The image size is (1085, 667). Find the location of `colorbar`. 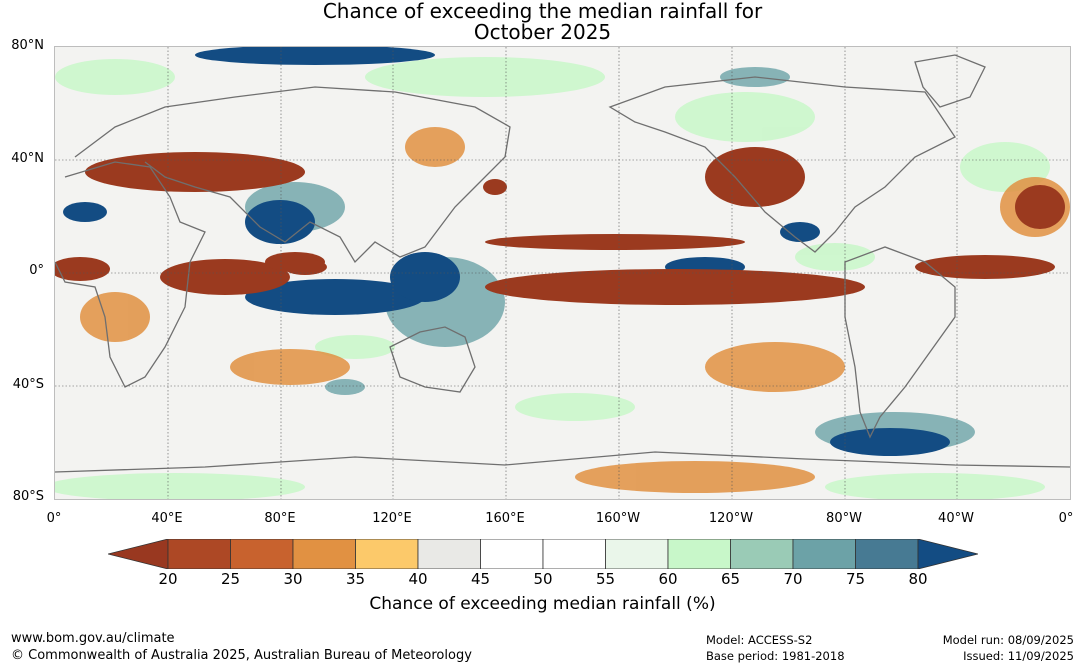

colorbar is located at coordinates (543, 554).